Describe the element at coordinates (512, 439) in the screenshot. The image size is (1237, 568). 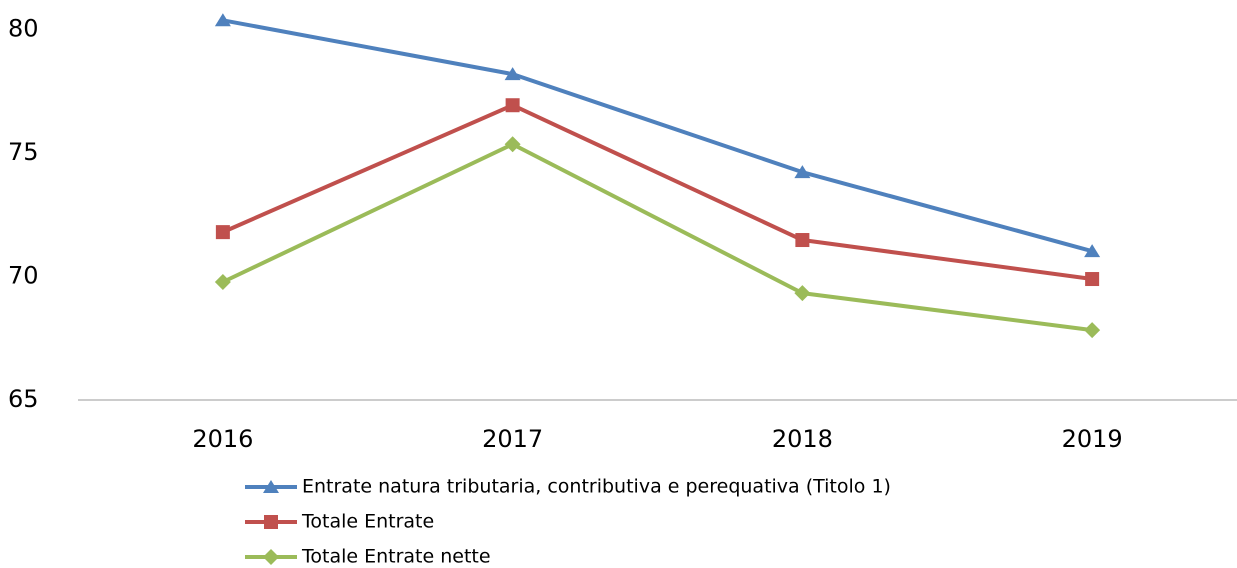
I see `x-tick-label: 2017` at that location.